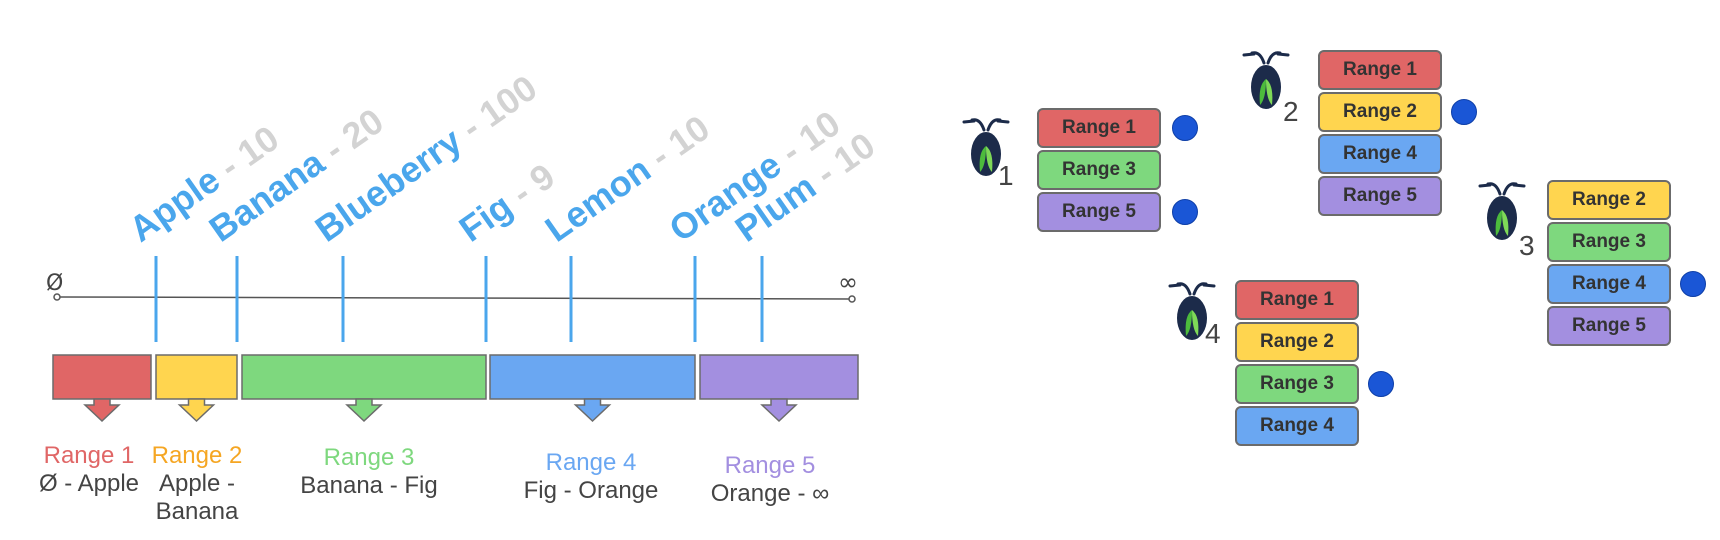 This screenshot has height=540, width=1720. Describe the element at coordinates (1213, 333) in the screenshot. I see `node-number: 4` at that location.